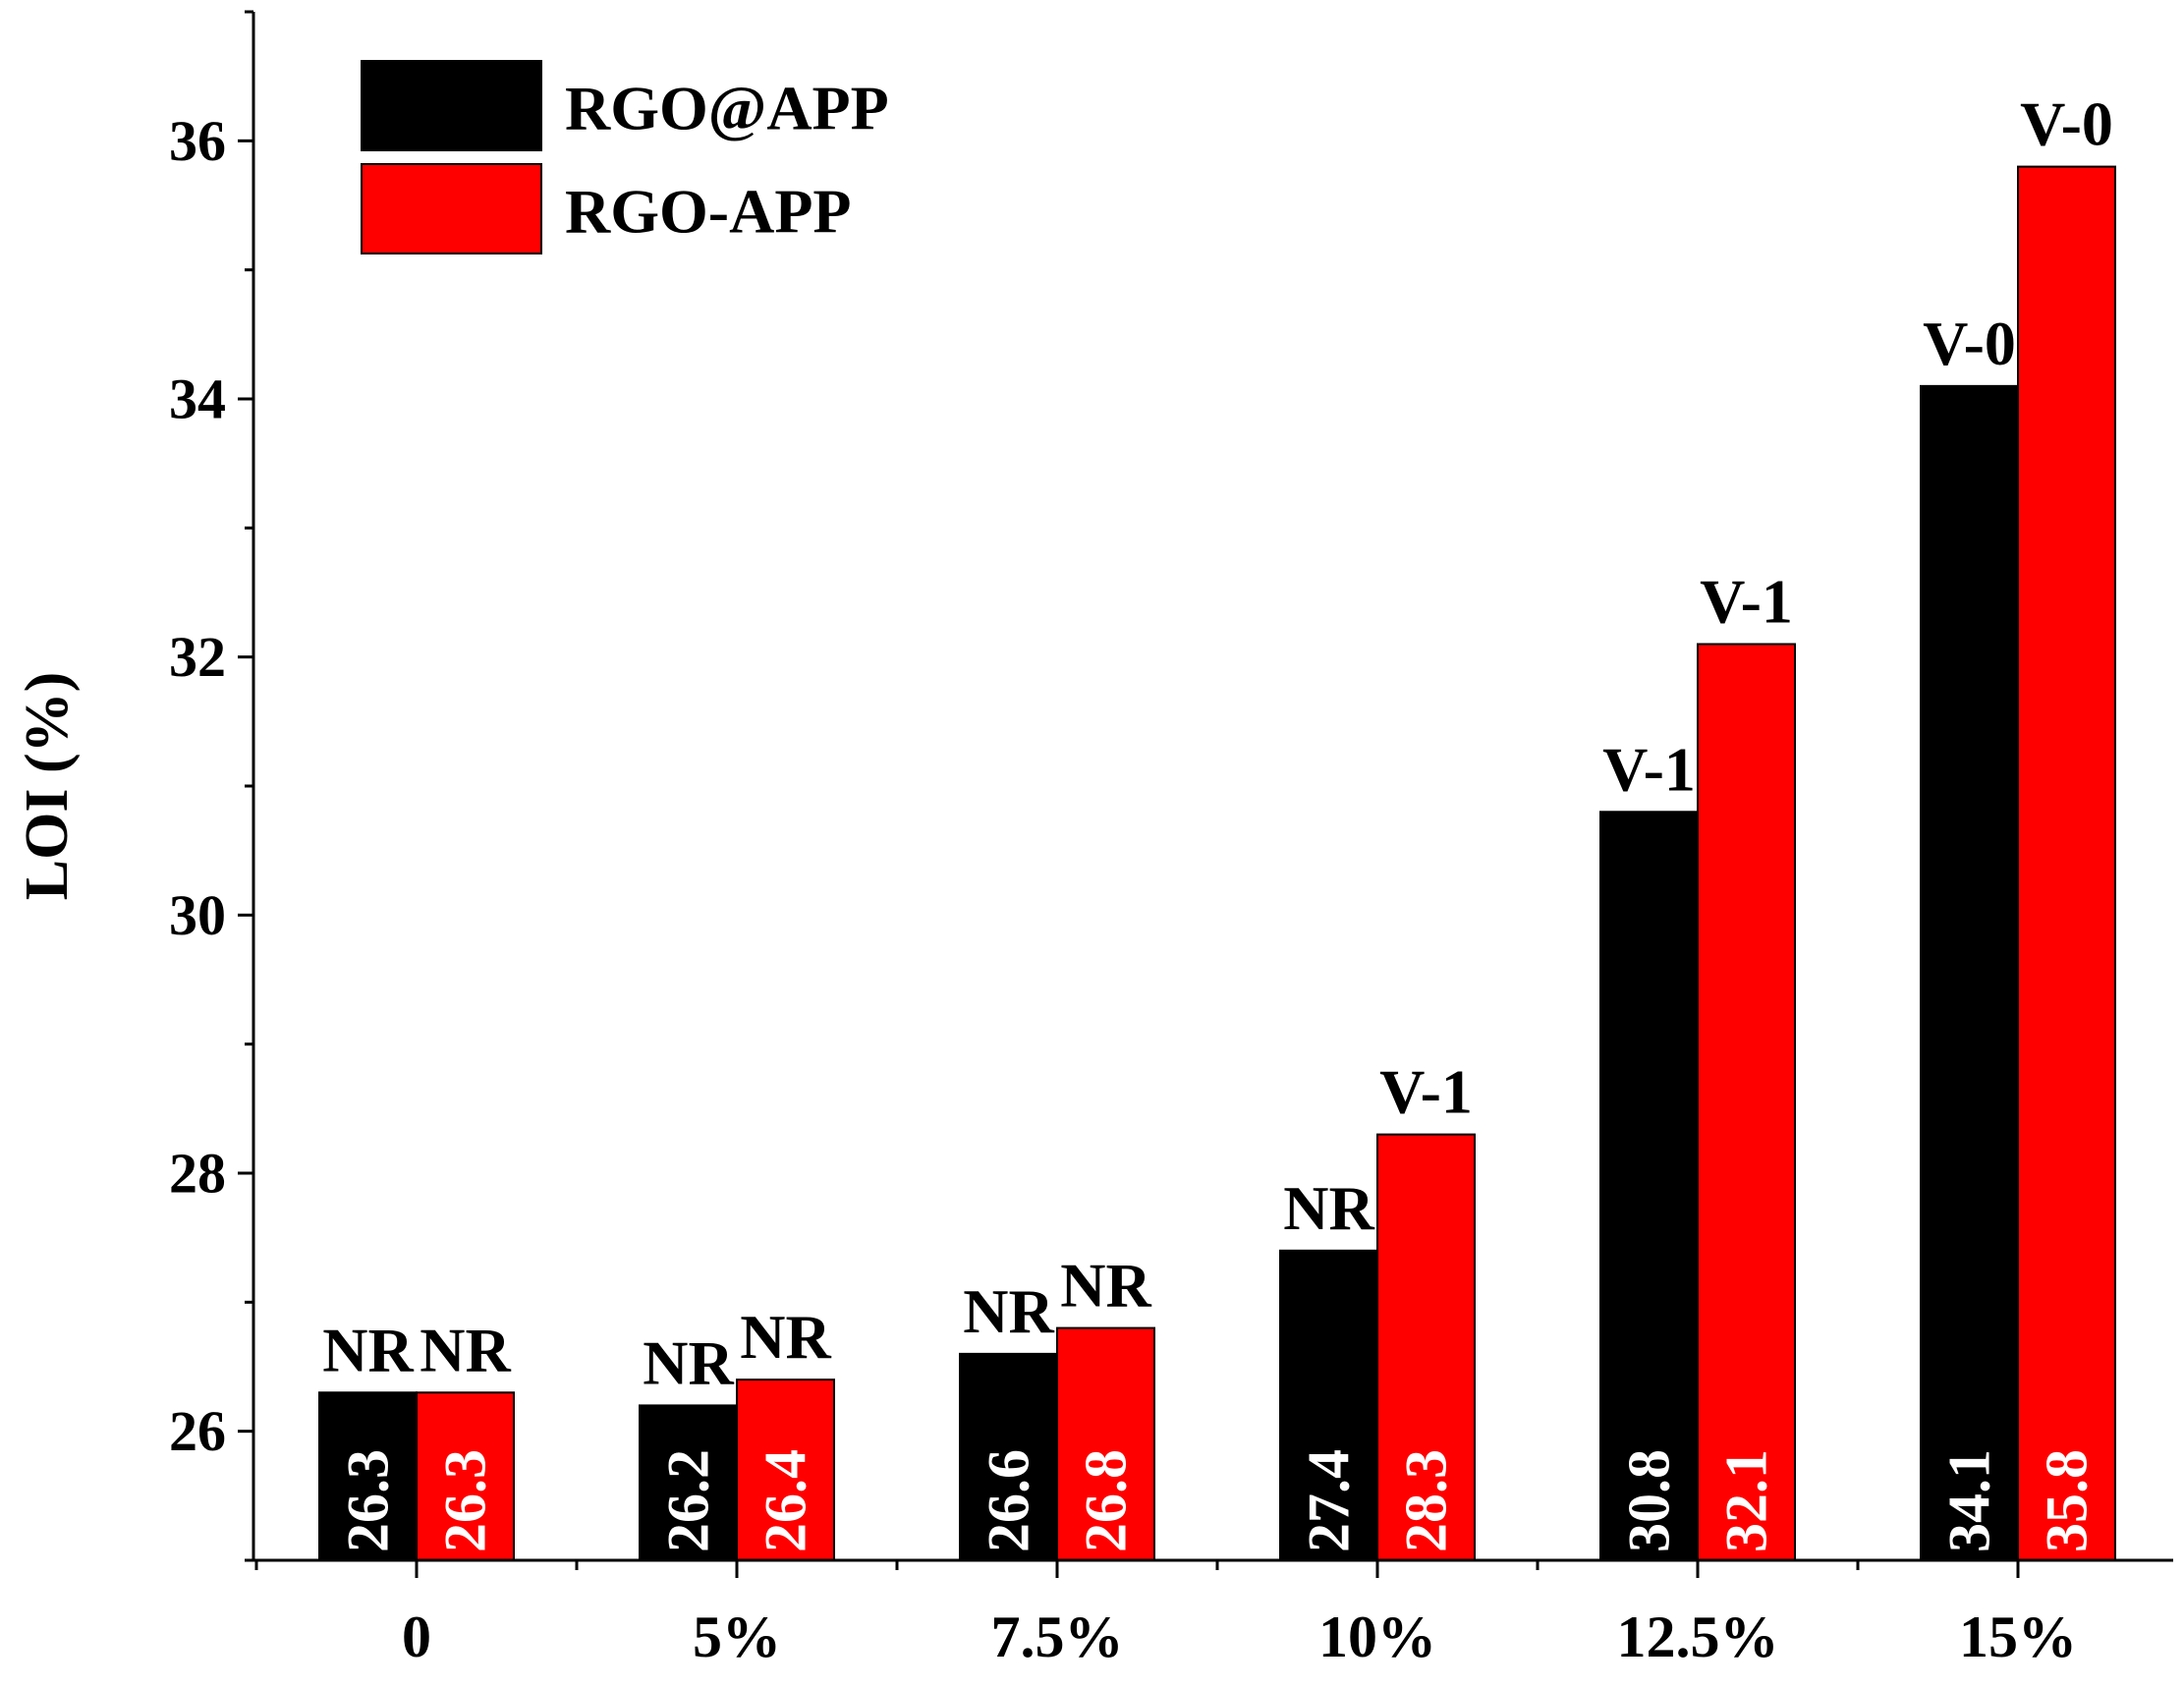 This screenshot has width=2184, height=1689. What do you see at coordinates (197, 399) in the screenshot?
I see `y-tick-label: 34` at bounding box center [197, 399].